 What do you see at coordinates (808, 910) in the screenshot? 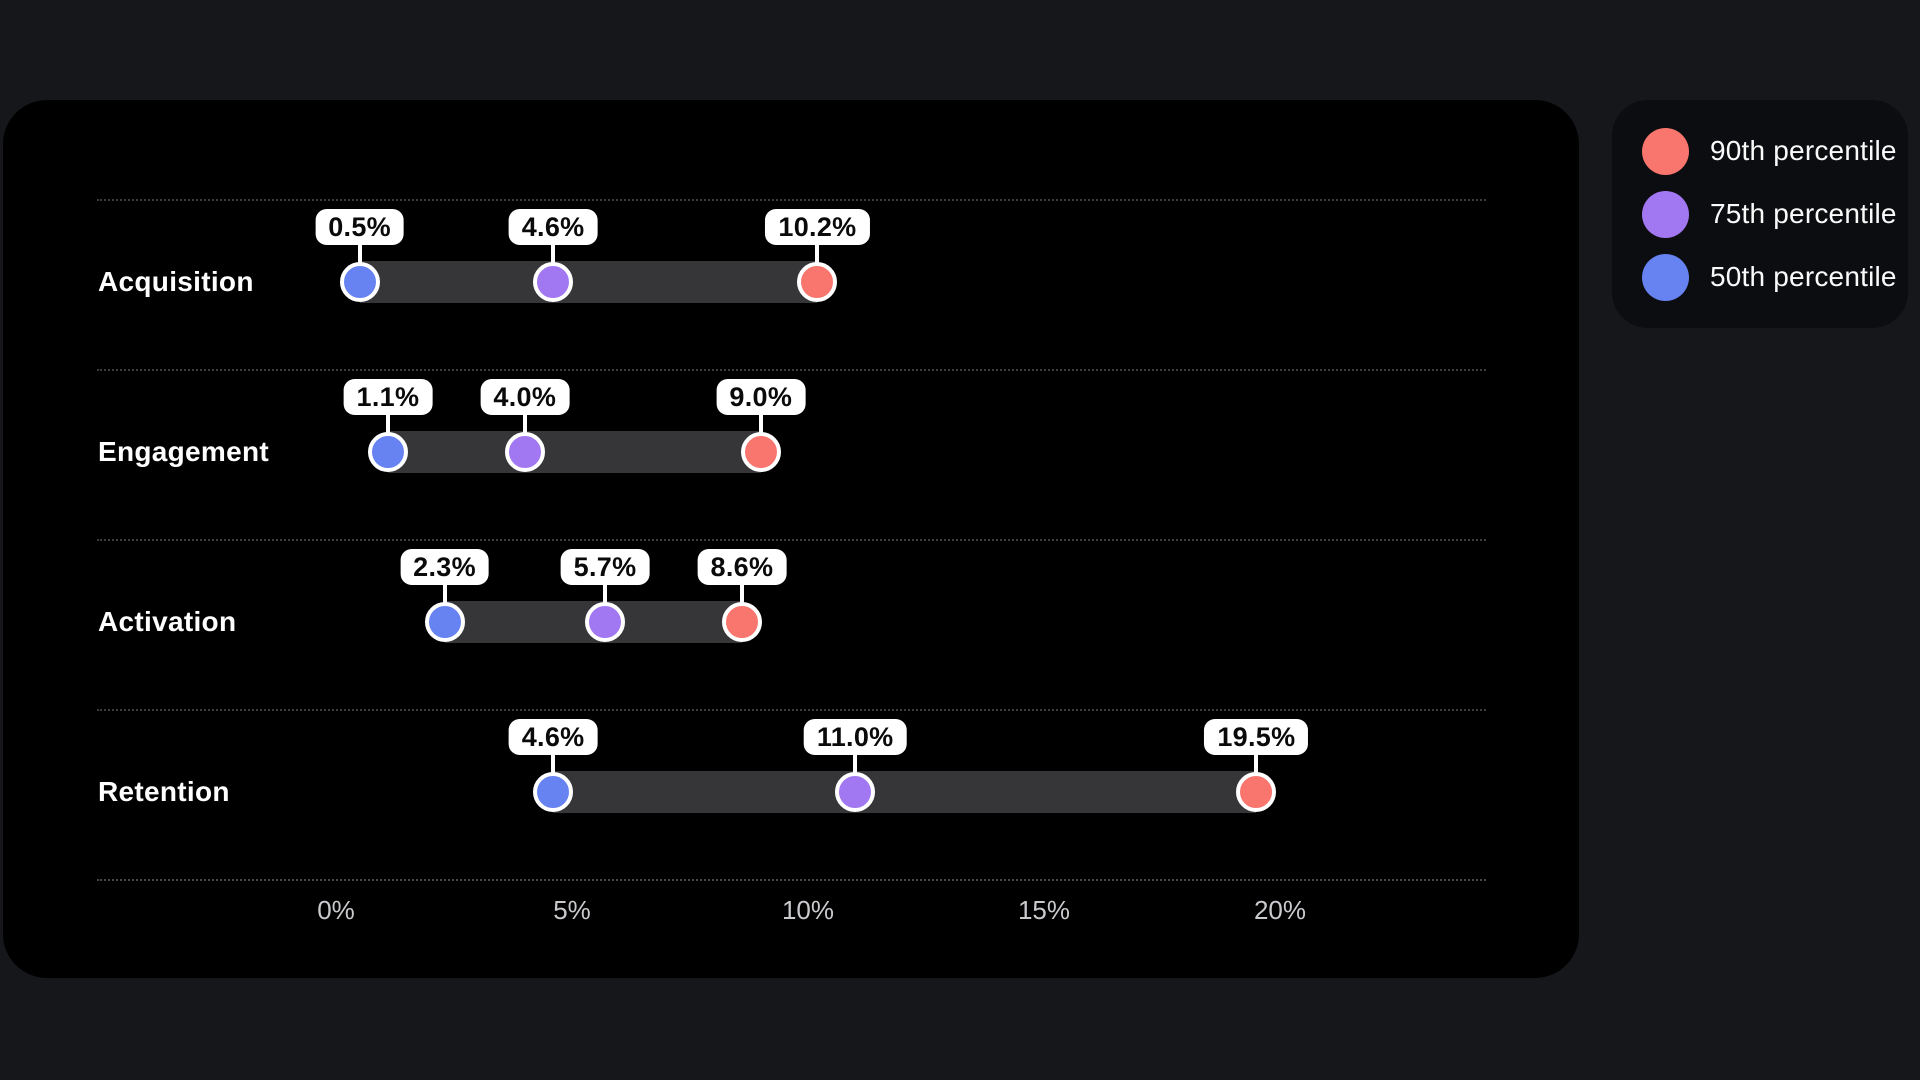
I see `x-axis-tick-label: 10%` at bounding box center [808, 910].